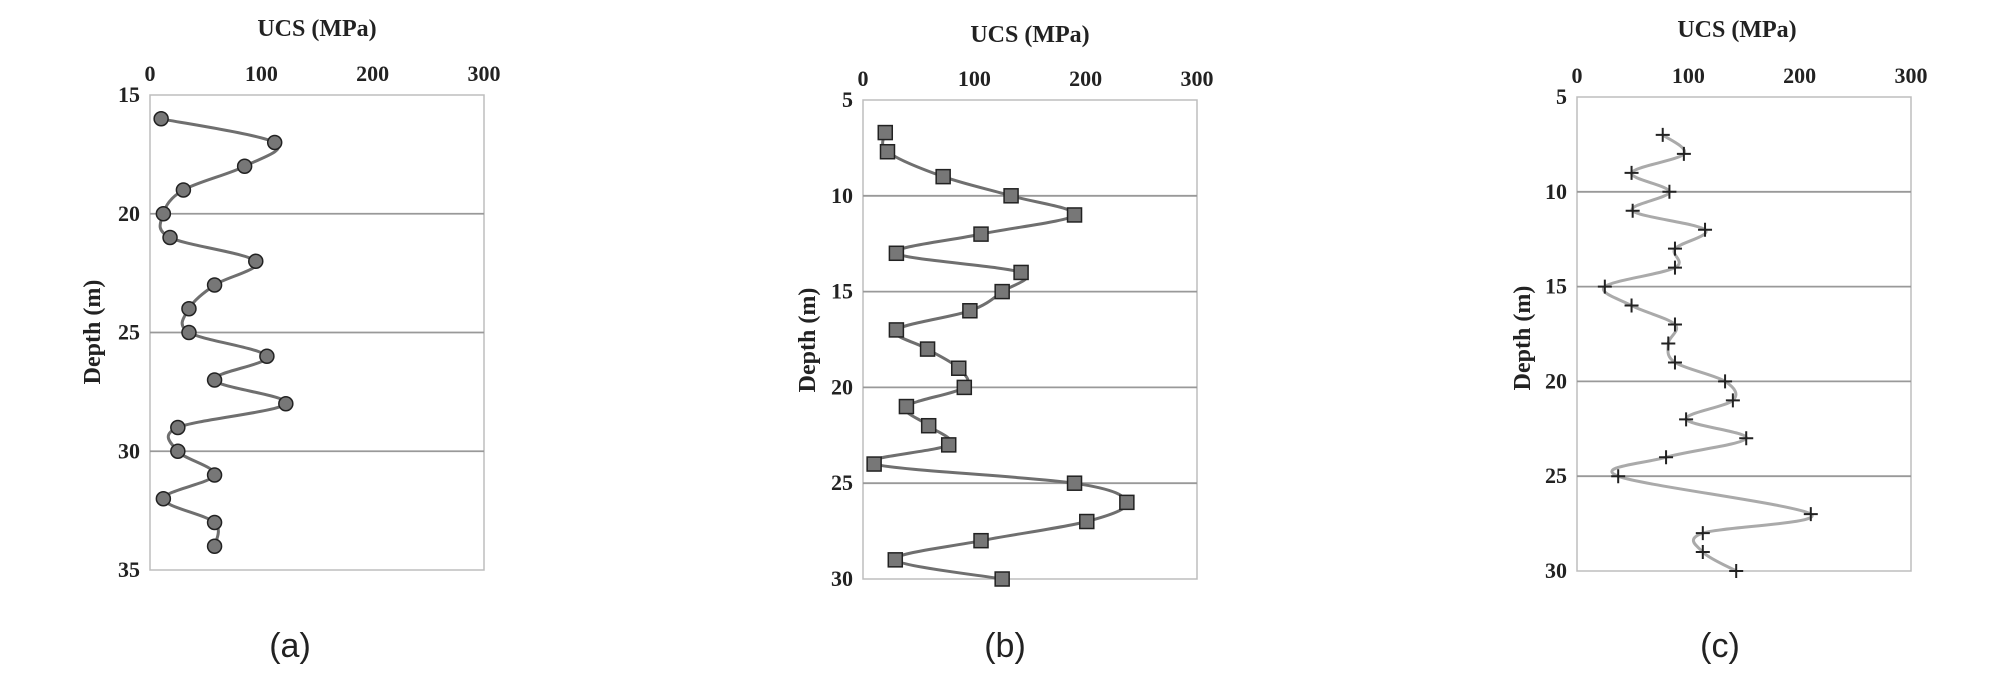  I want to click on chart-a-y-tick-label: 35, so click(129, 569).